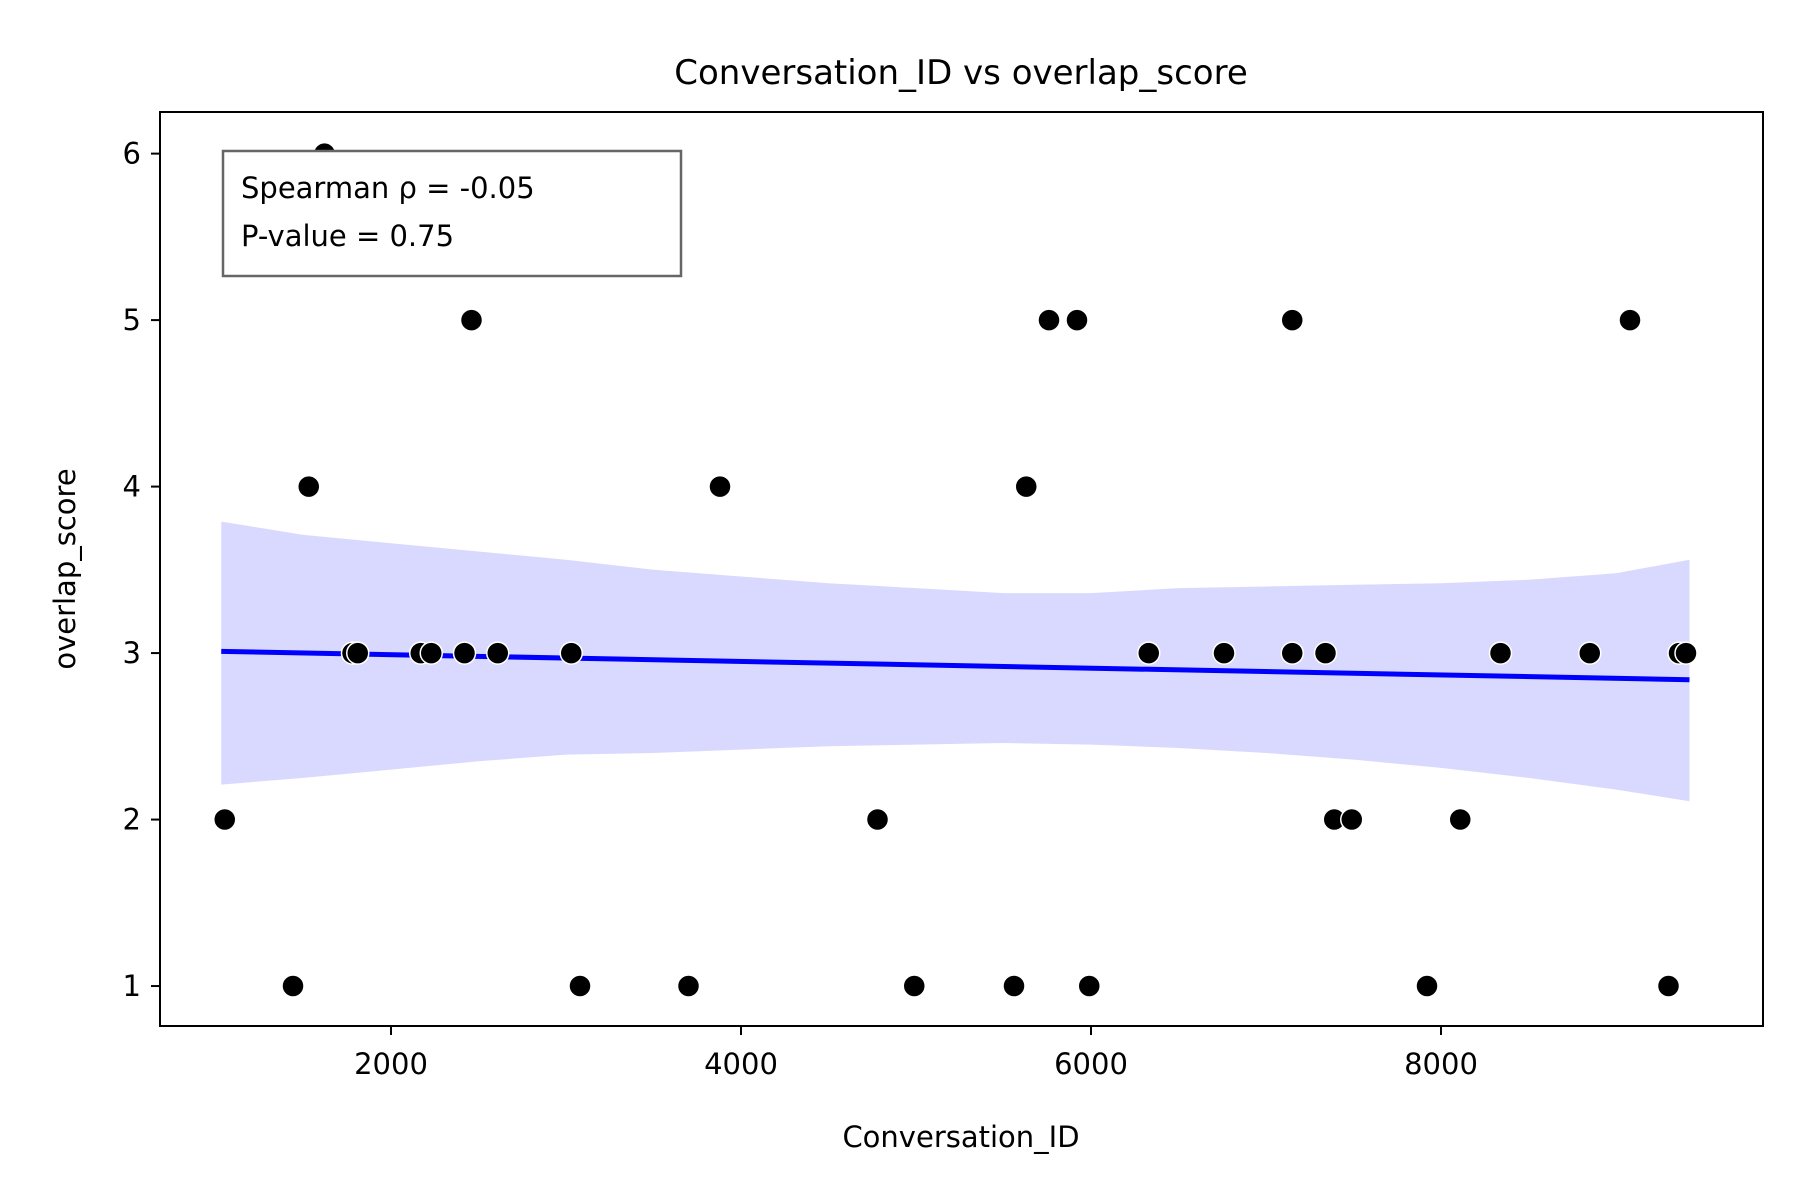 The image size is (1800, 1200). Describe the element at coordinates (960, 73) in the screenshot. I see `chart-title: Conversation_ID vs overlap_score` at that location.